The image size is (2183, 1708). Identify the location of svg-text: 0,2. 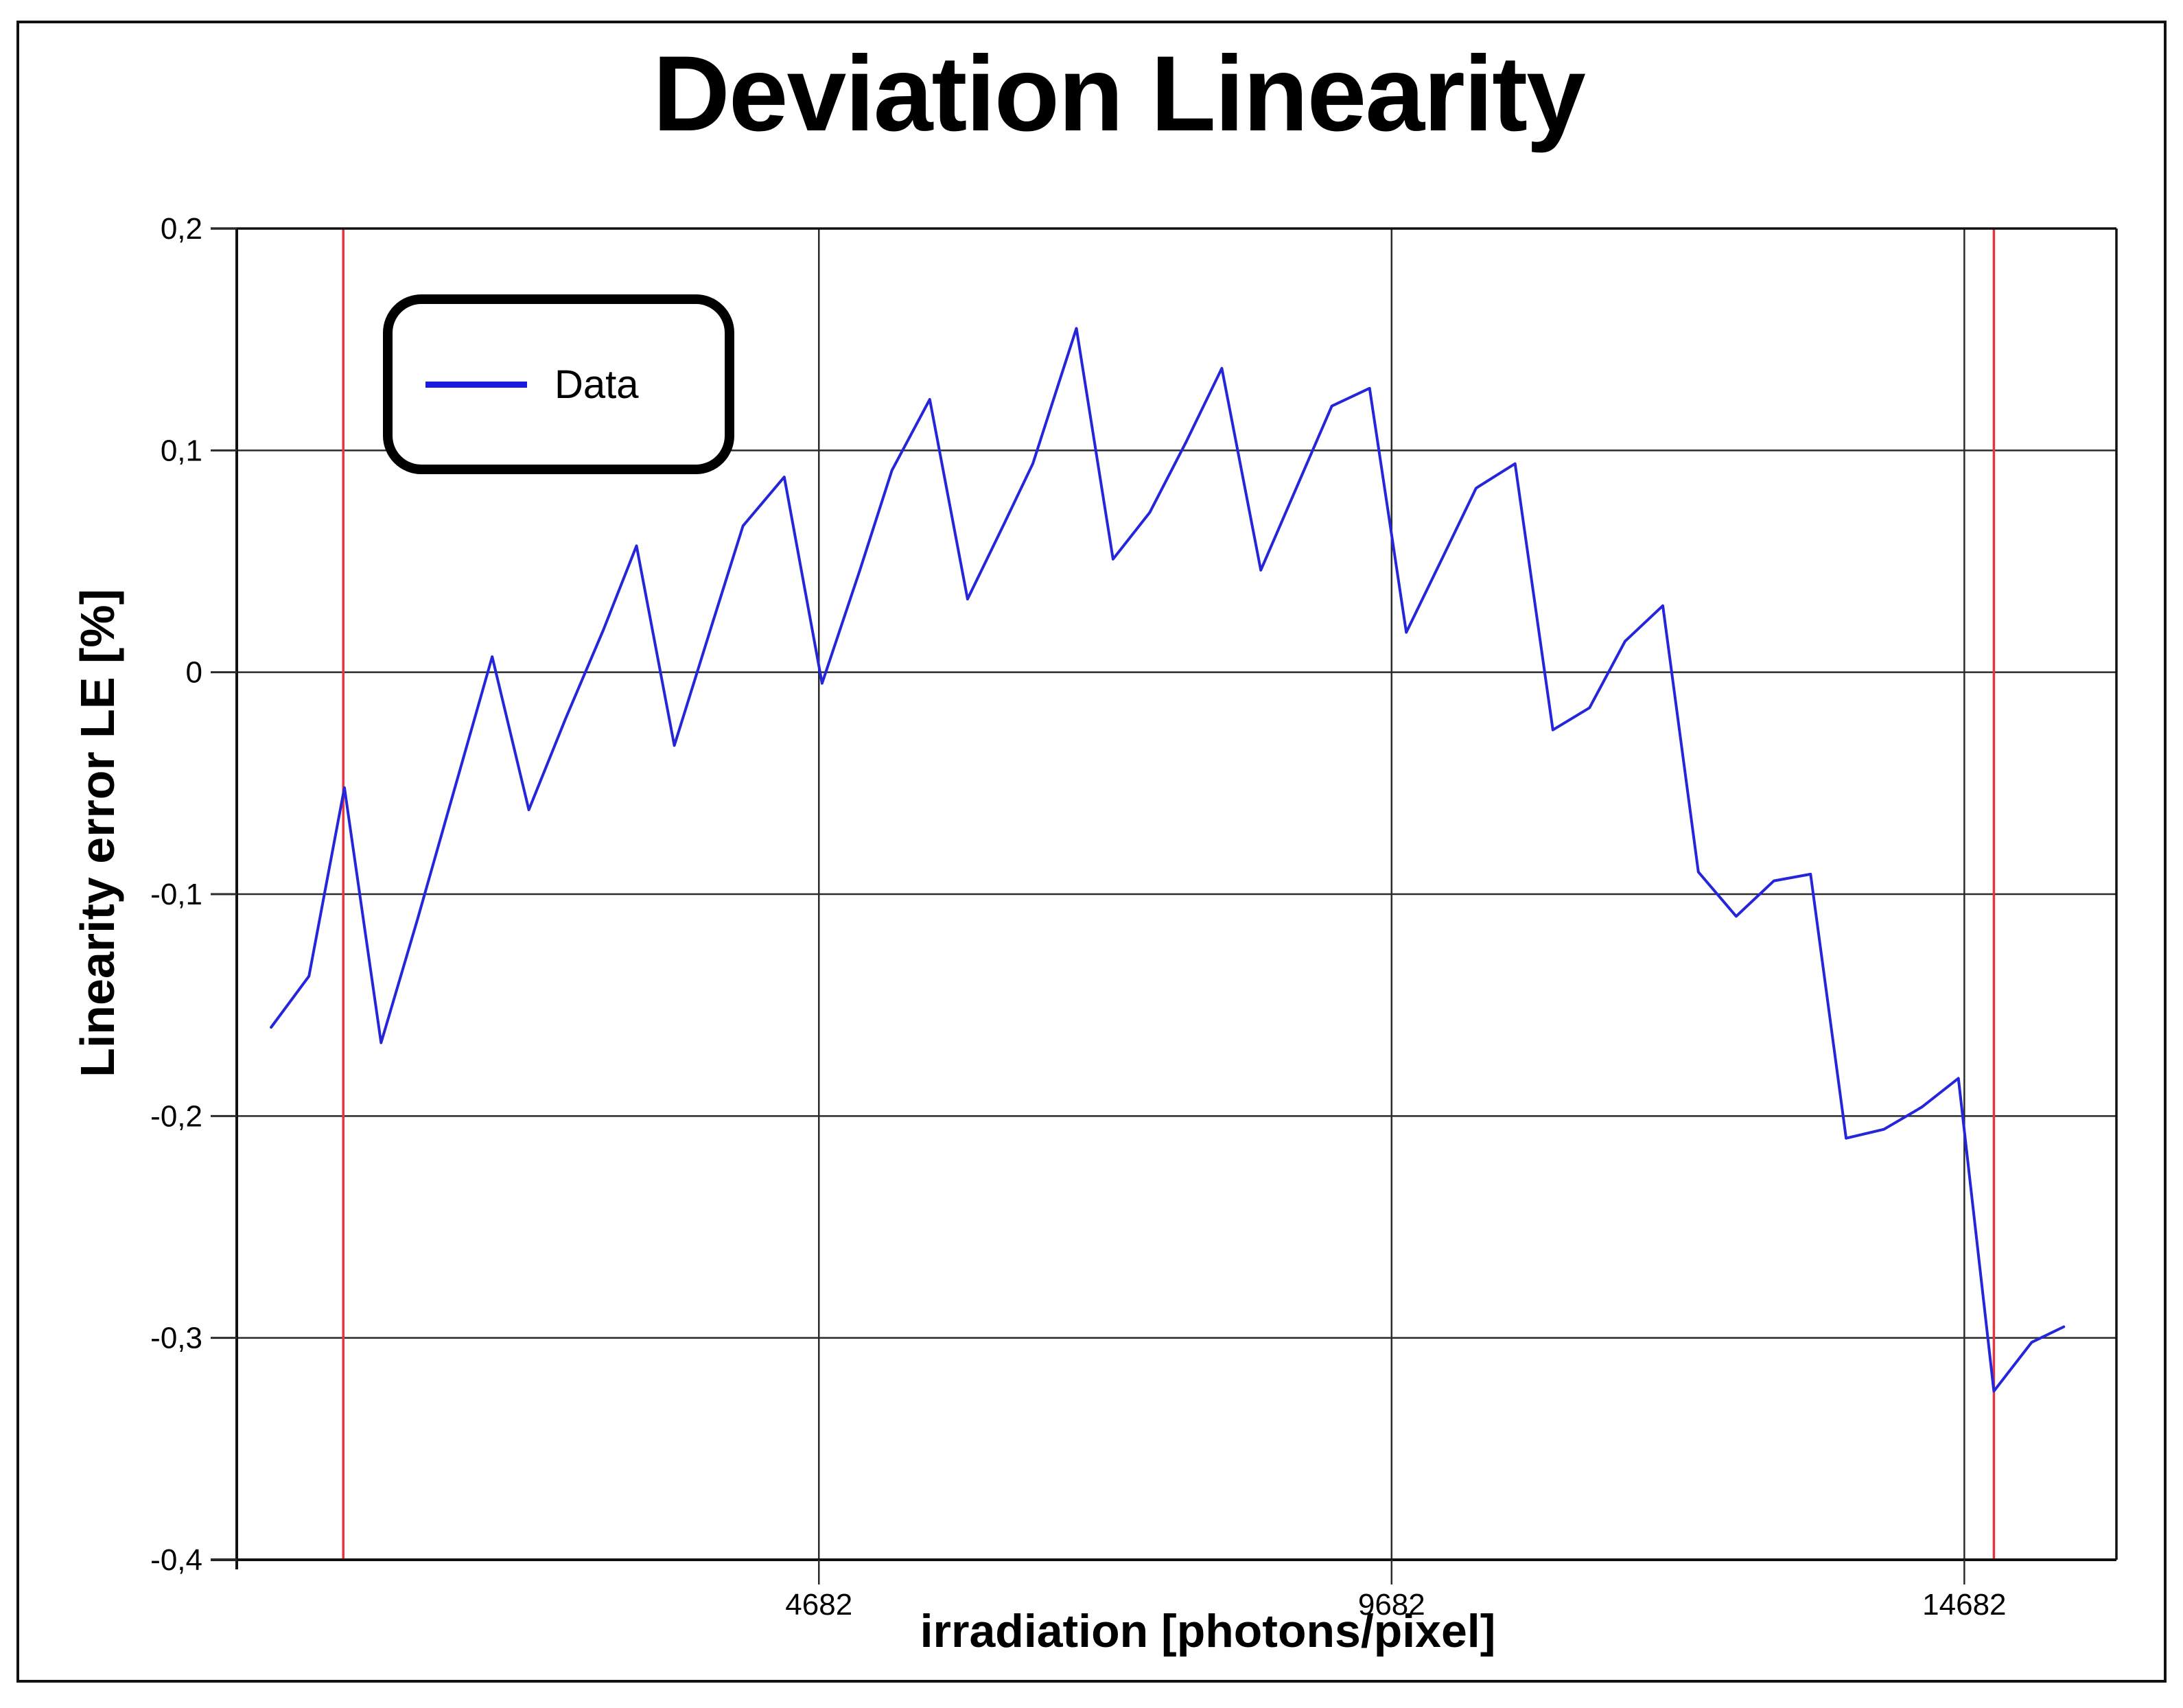
(181, 229).